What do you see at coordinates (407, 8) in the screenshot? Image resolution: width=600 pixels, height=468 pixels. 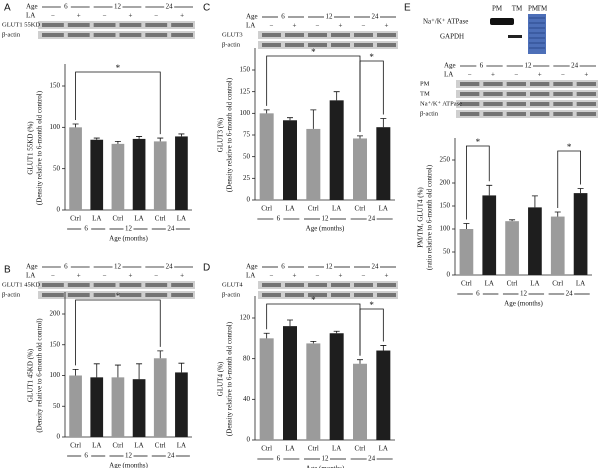 I see `panel-label: E` at bounding box center [407, 8].